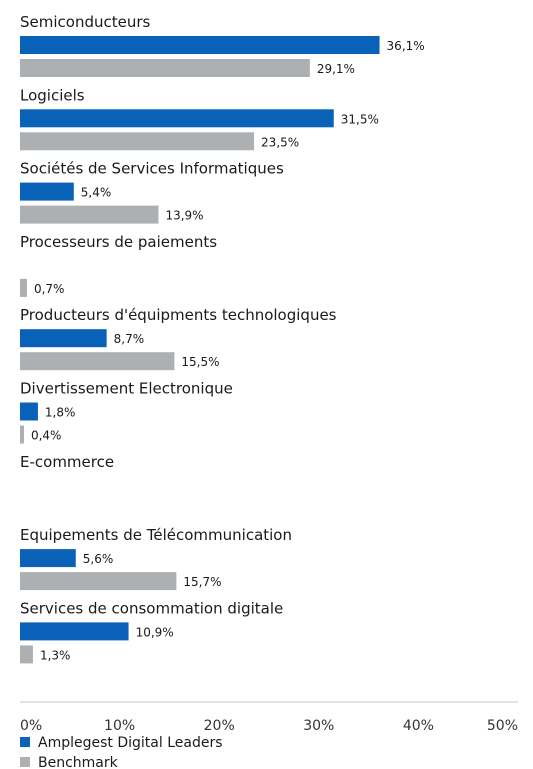 The height and width of the screenshot is (769, 533). What do you see at coordinates (52, 95) in the screenshot?
I see `category-label: Logiciels` at bounding box center [52, 95].